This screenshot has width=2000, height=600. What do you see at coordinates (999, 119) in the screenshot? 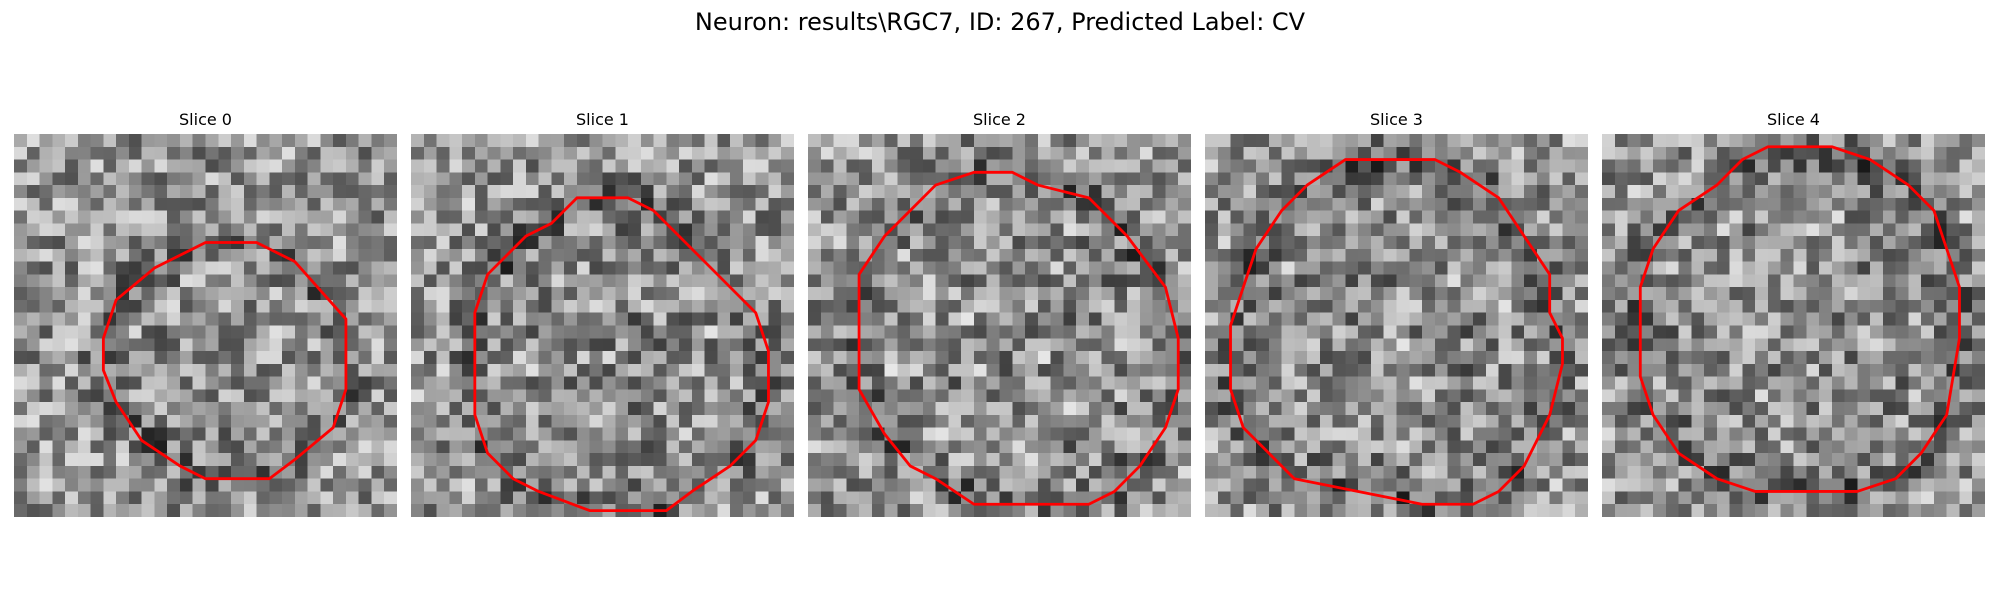
I see `slice-title-2: Slice 2` at bounding box center [999, 119].